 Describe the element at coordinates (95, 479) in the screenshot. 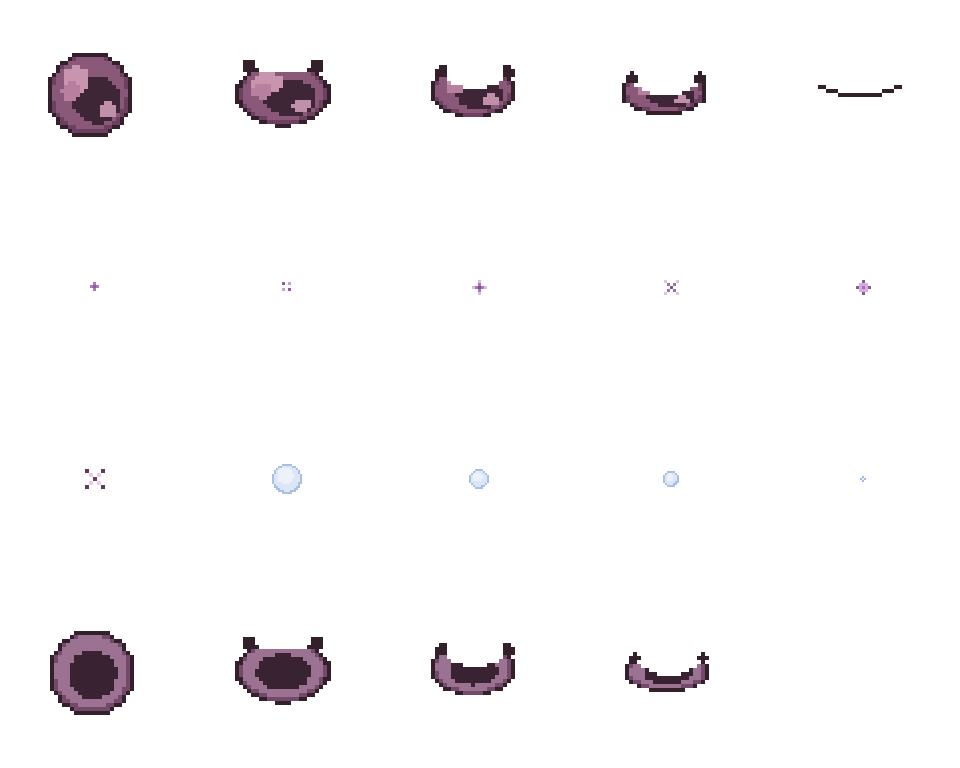

I see `sparkle-x-fade` at that location.